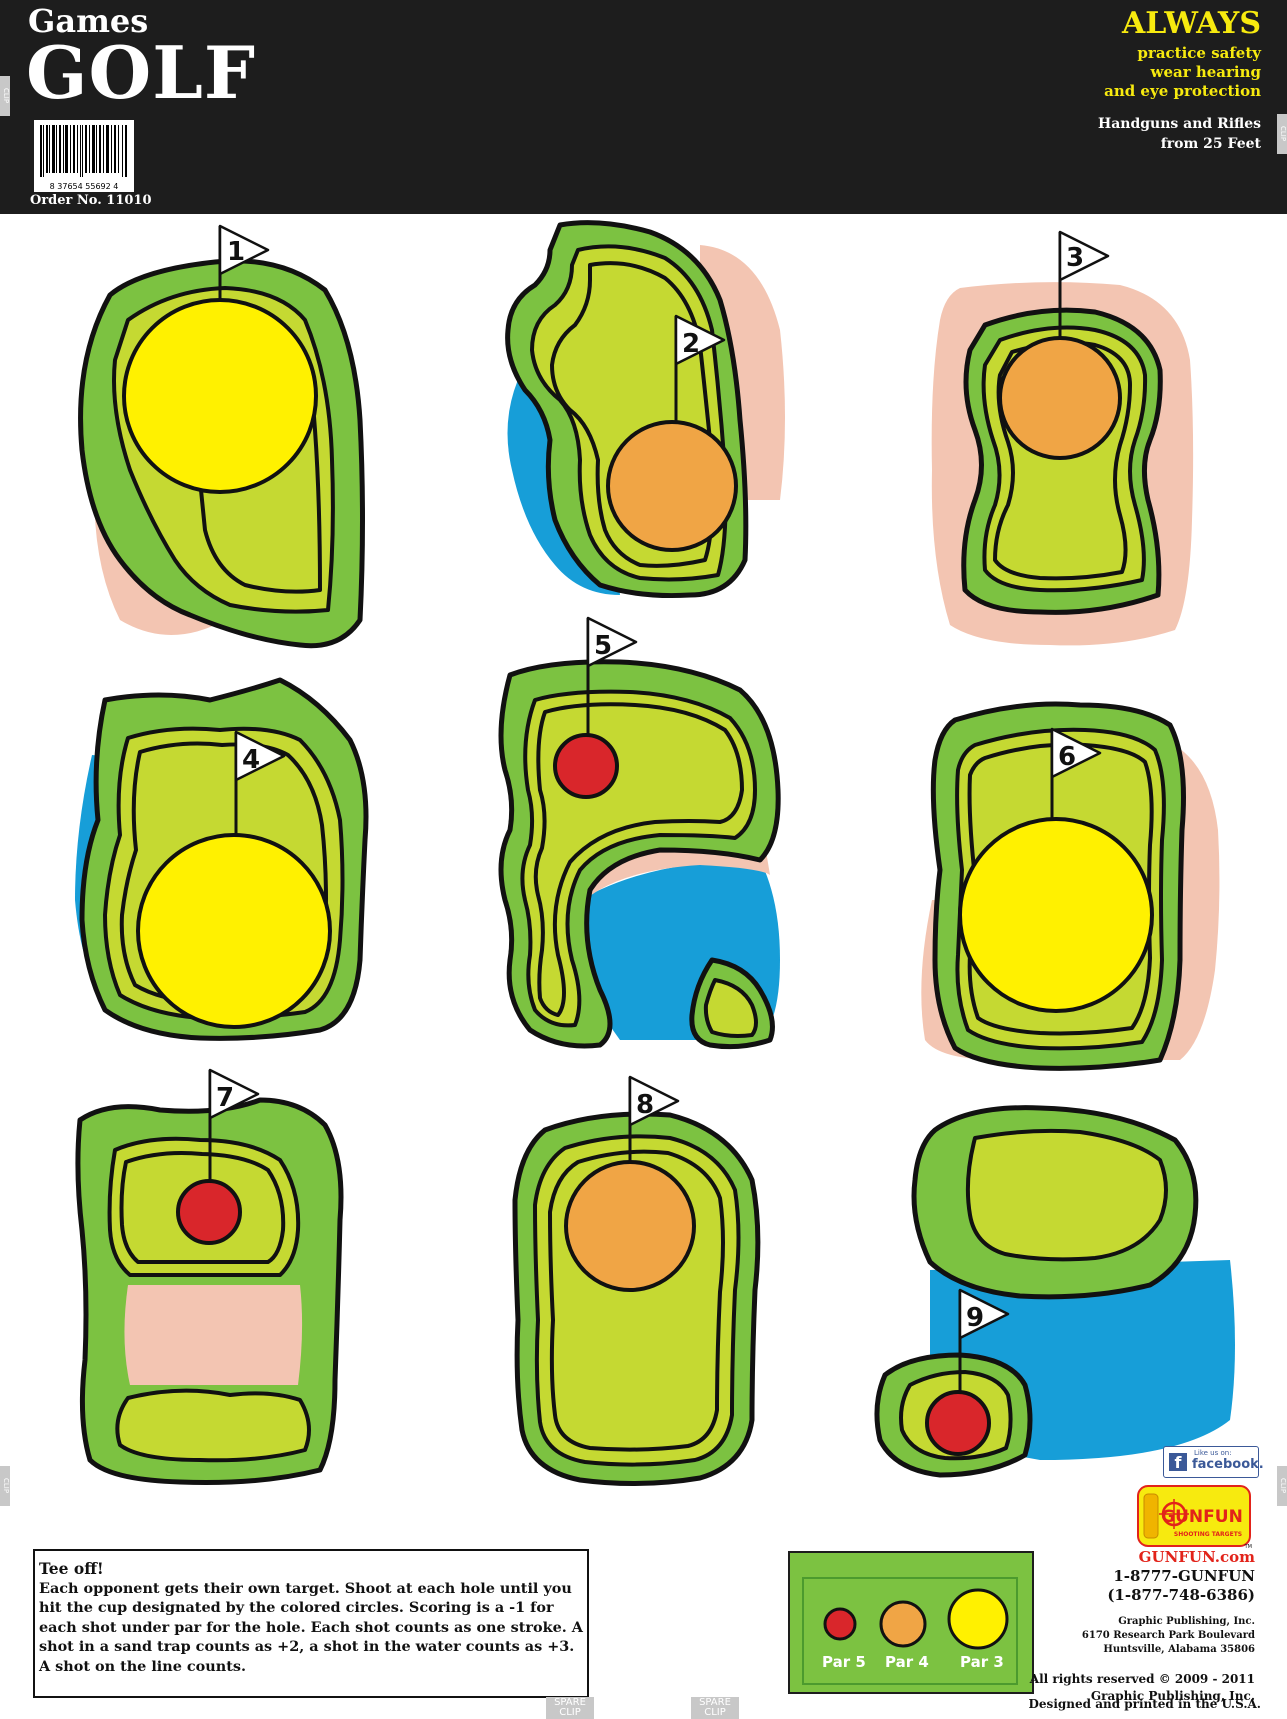 The height and width of the screenshot is (1719, 1287). Describe the element at coordinates (1067, 757) in the screenshot. I see `hole-6-number: 6` at that location.